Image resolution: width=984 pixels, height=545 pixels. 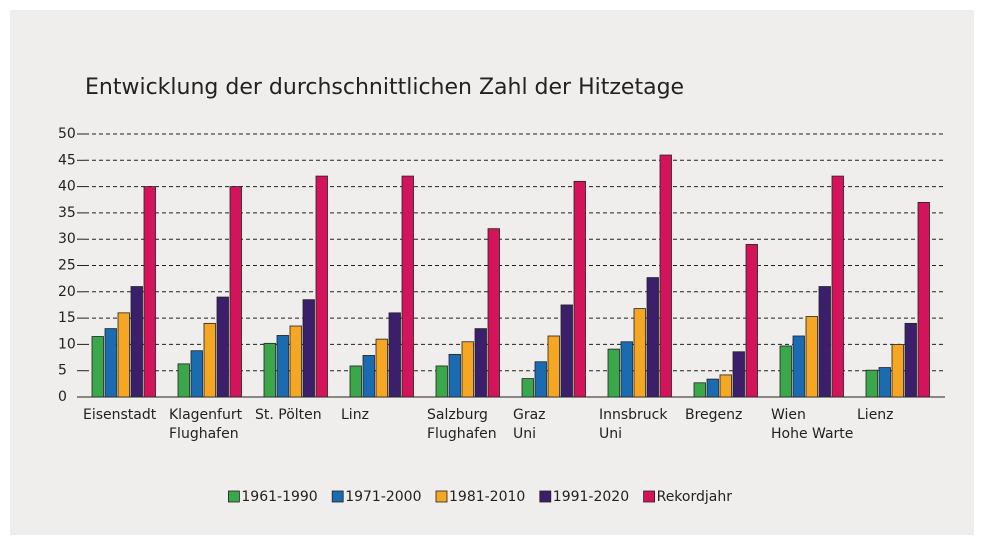 What do you see at coordinates (67, 318) in the screenshot?
I see `y-tick-label: 15` at bounding box center [67, 318].